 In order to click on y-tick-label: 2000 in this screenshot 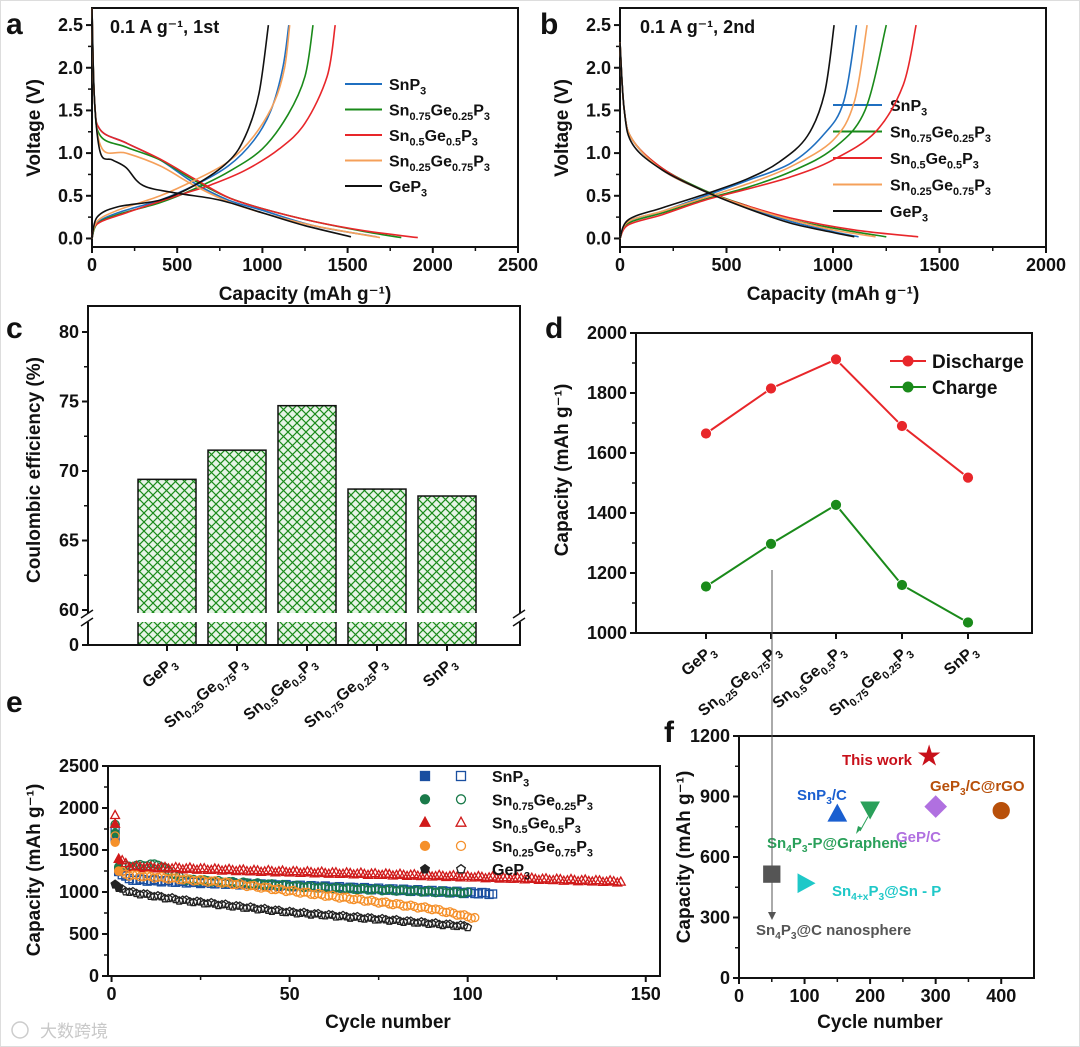, I will do `click(79, 808)`.